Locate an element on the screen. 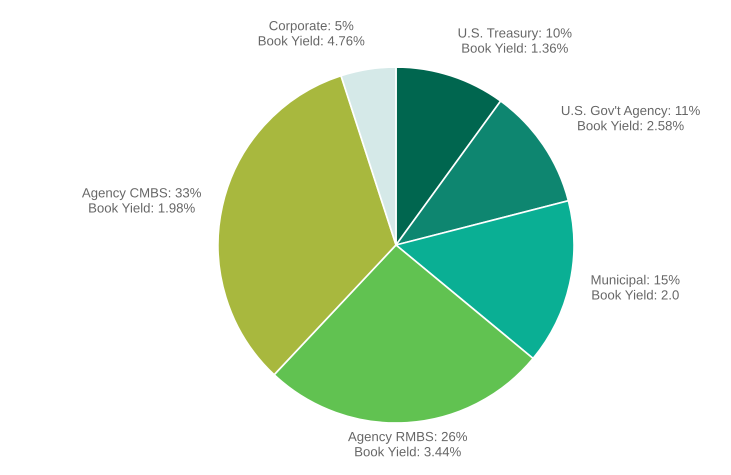  slice-label: Agency RMBS: 26% is located at coordinates (408, 438).